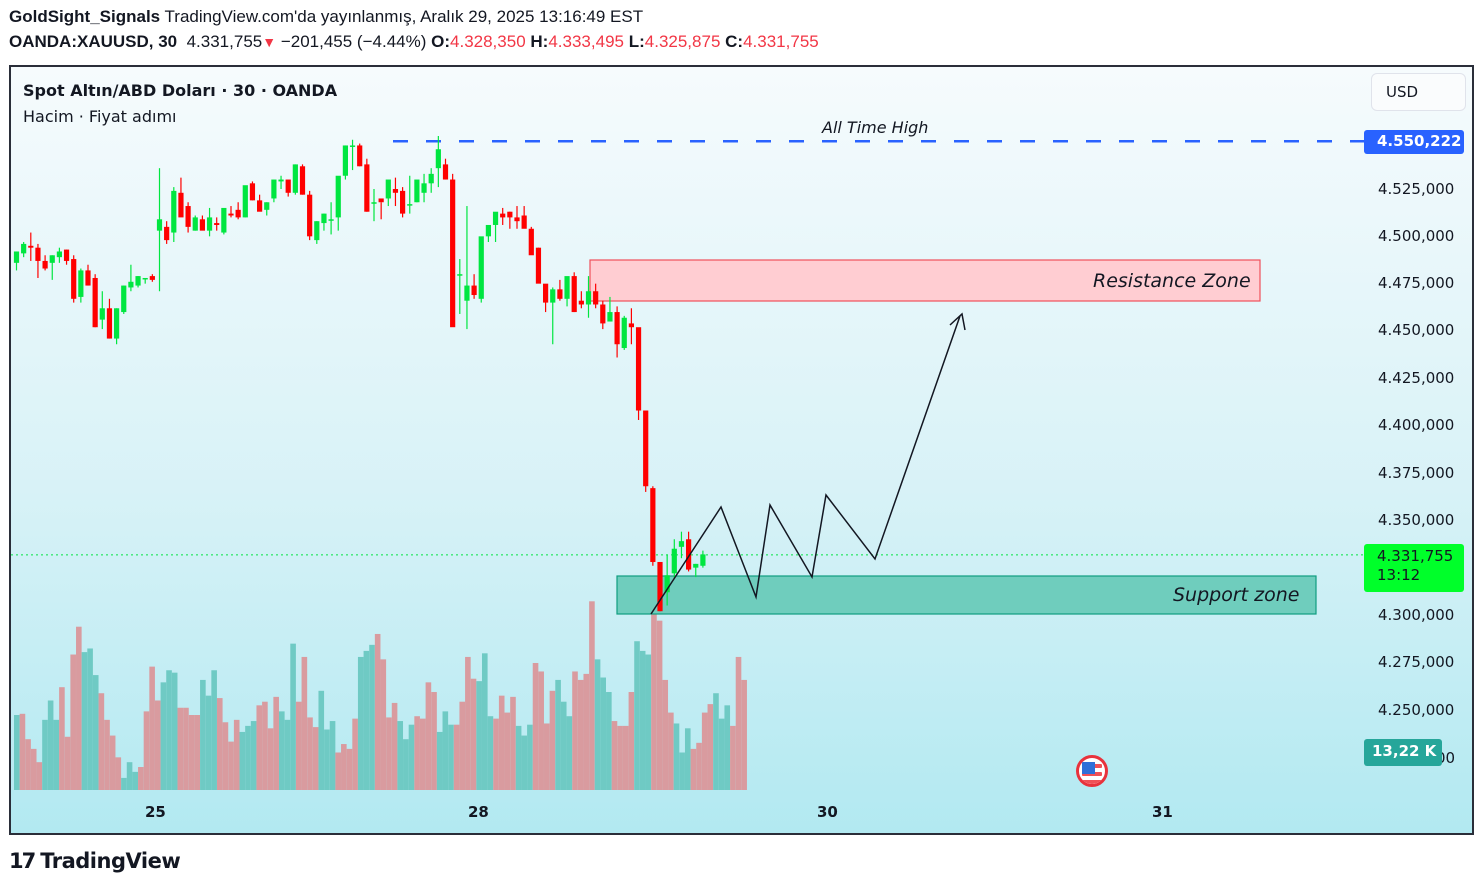 Image resolution: width=1483 pixels, height=889 pixels. I want to click on price-axis-label: 4.275,000, so click(1416, 662).